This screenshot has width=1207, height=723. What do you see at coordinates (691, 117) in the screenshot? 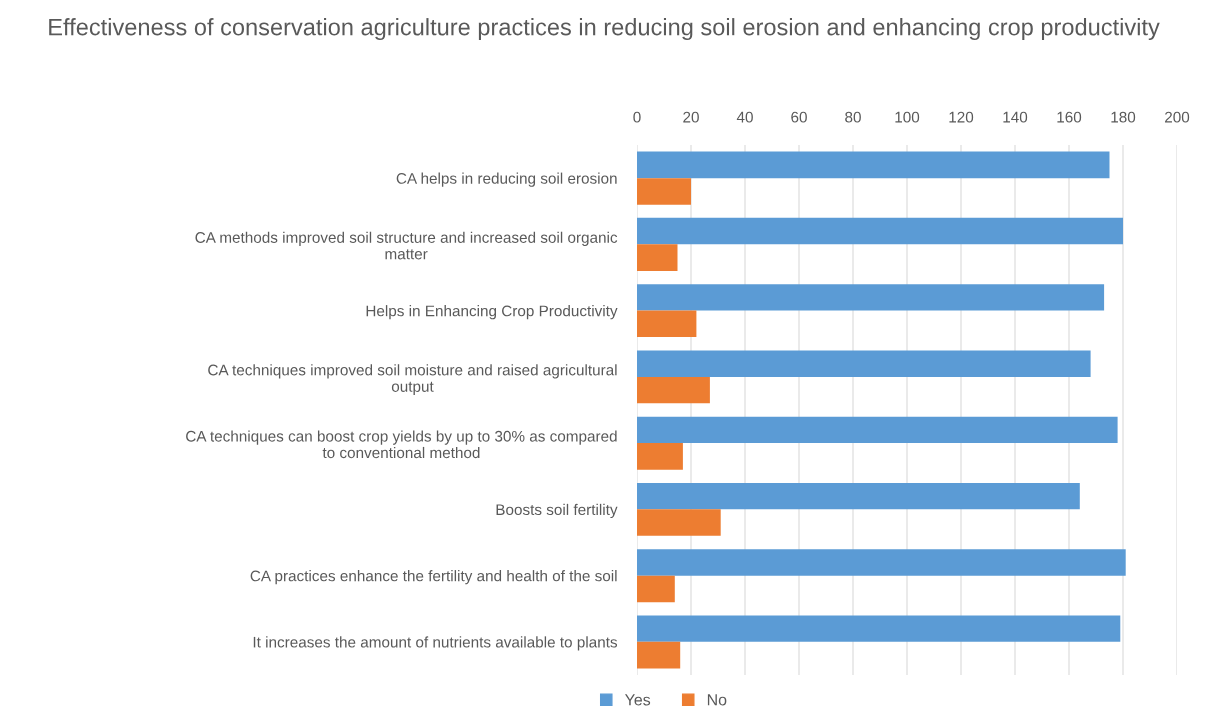
I see `x-tick-label: 20` at bounding box center [691, 117].